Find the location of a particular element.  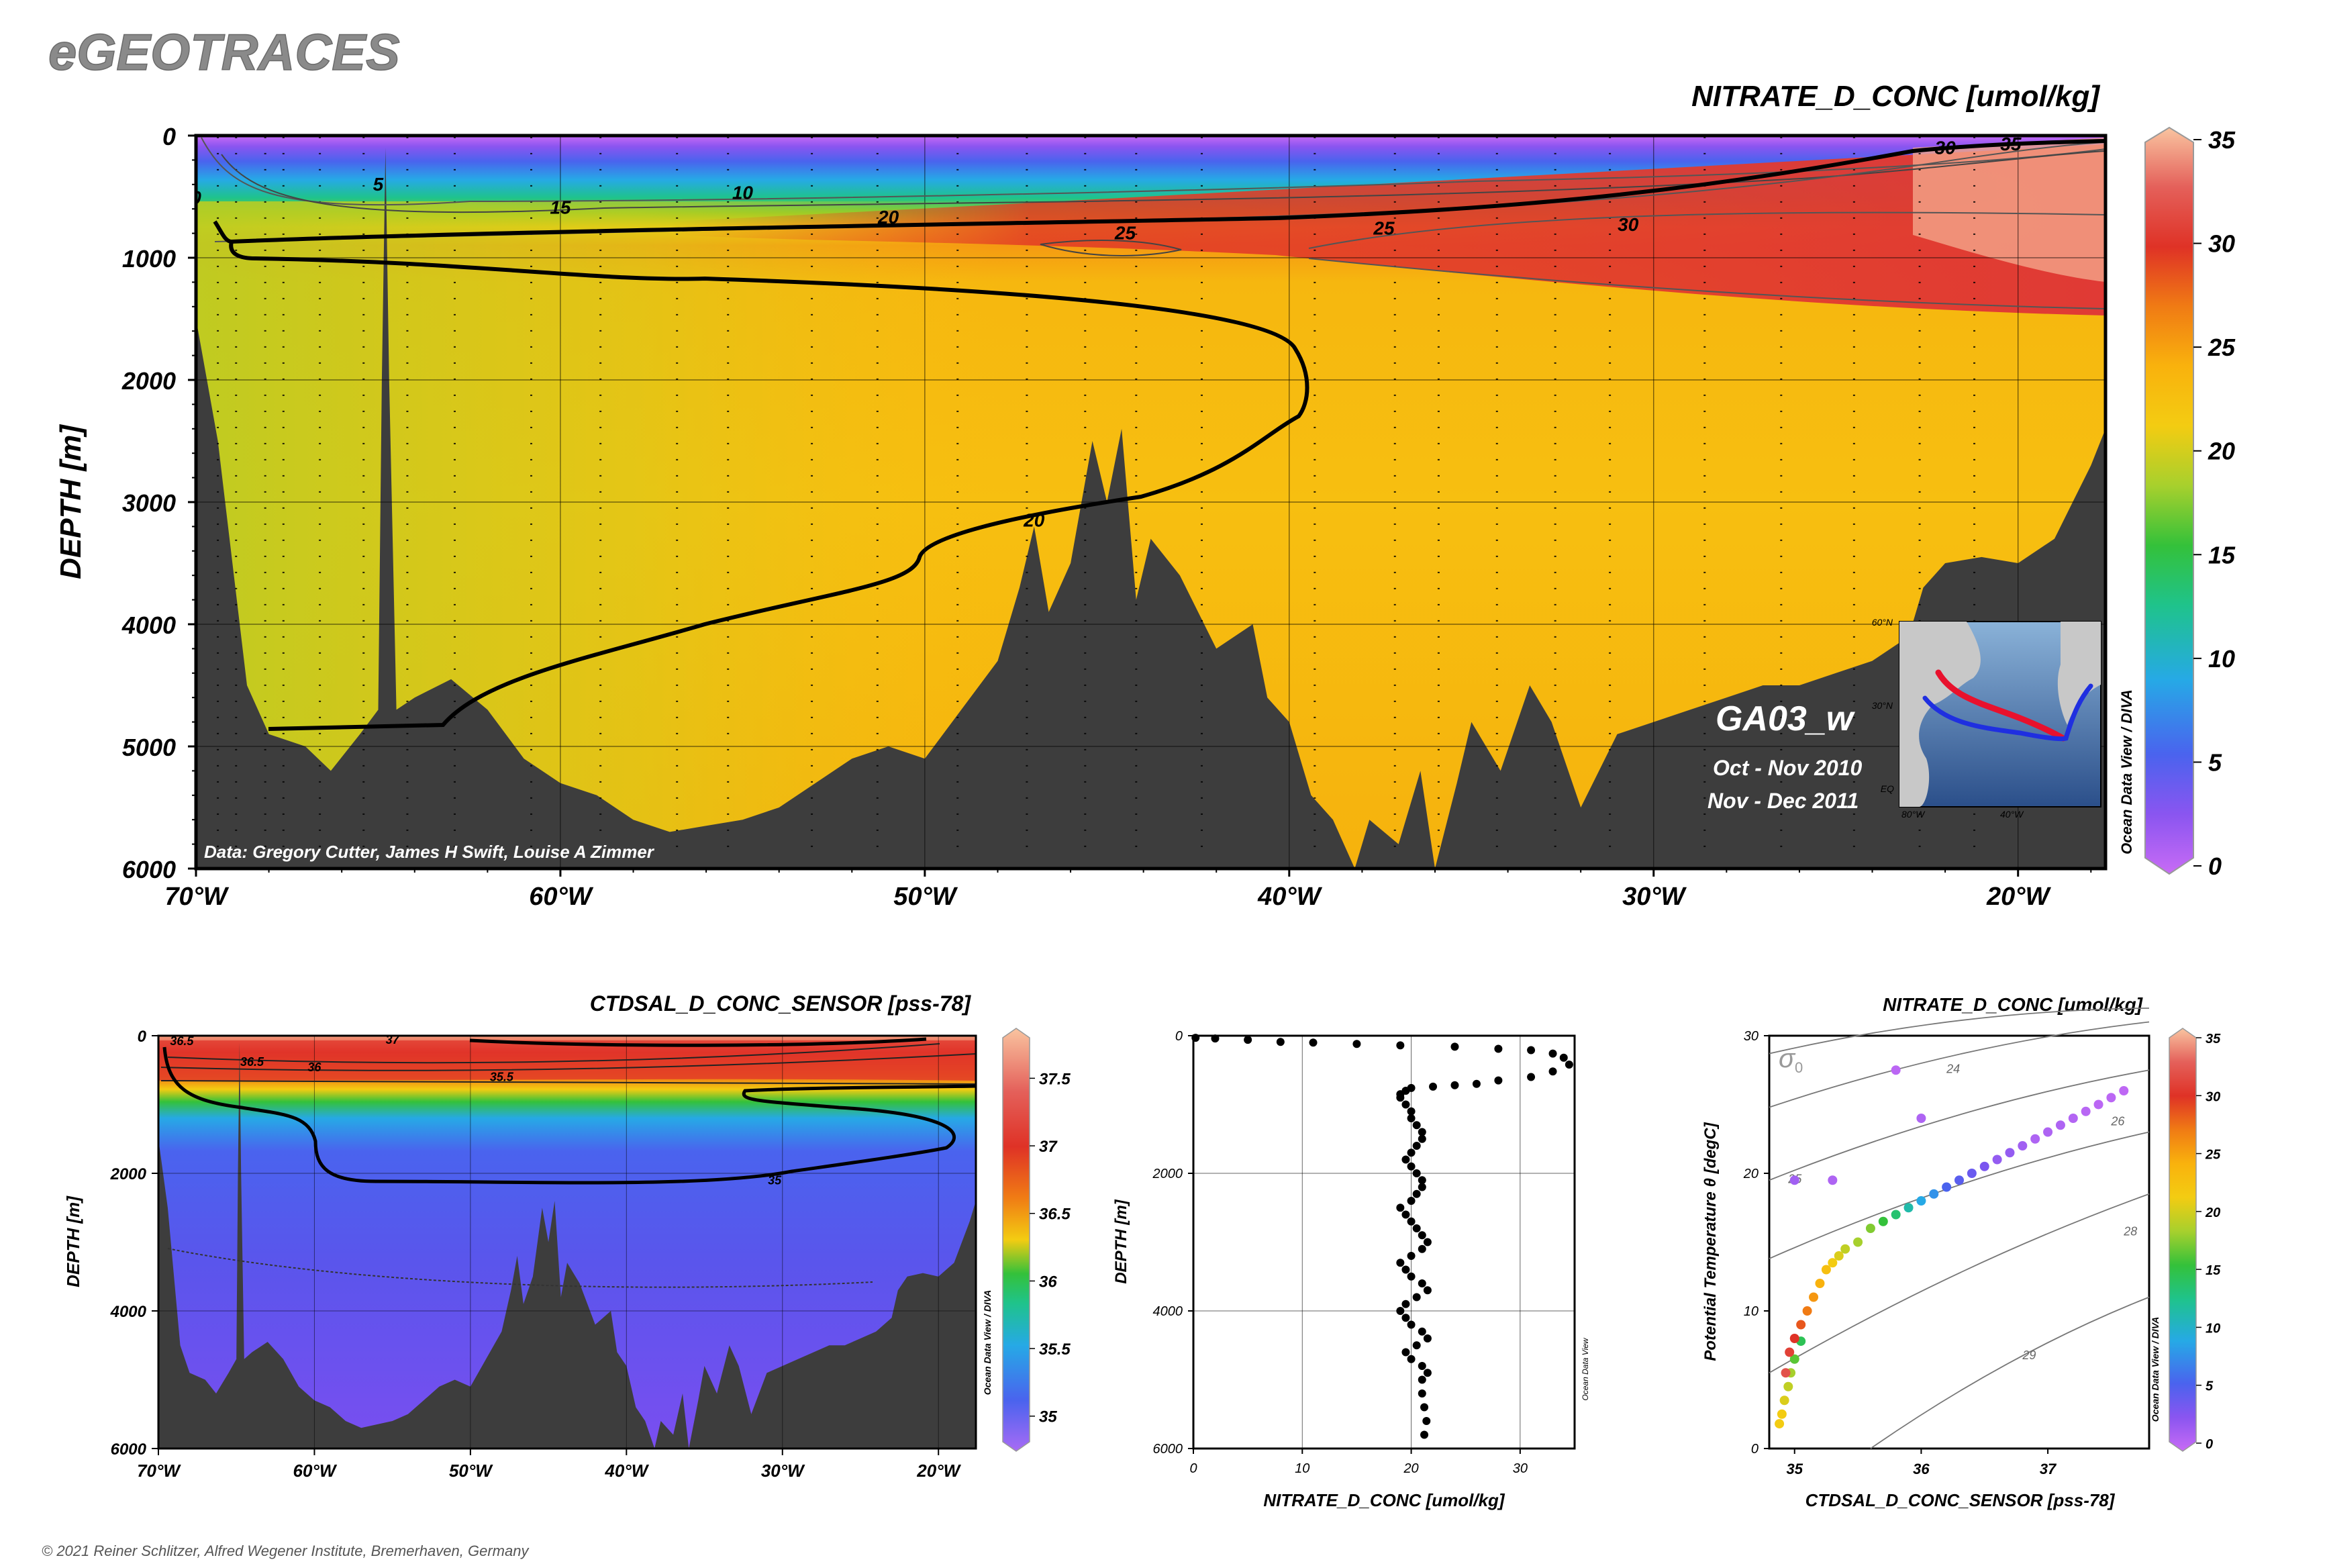

ts-colorbar: 0 5 10 15 20 25 30 35 is located at coordinates (2195, 1240).